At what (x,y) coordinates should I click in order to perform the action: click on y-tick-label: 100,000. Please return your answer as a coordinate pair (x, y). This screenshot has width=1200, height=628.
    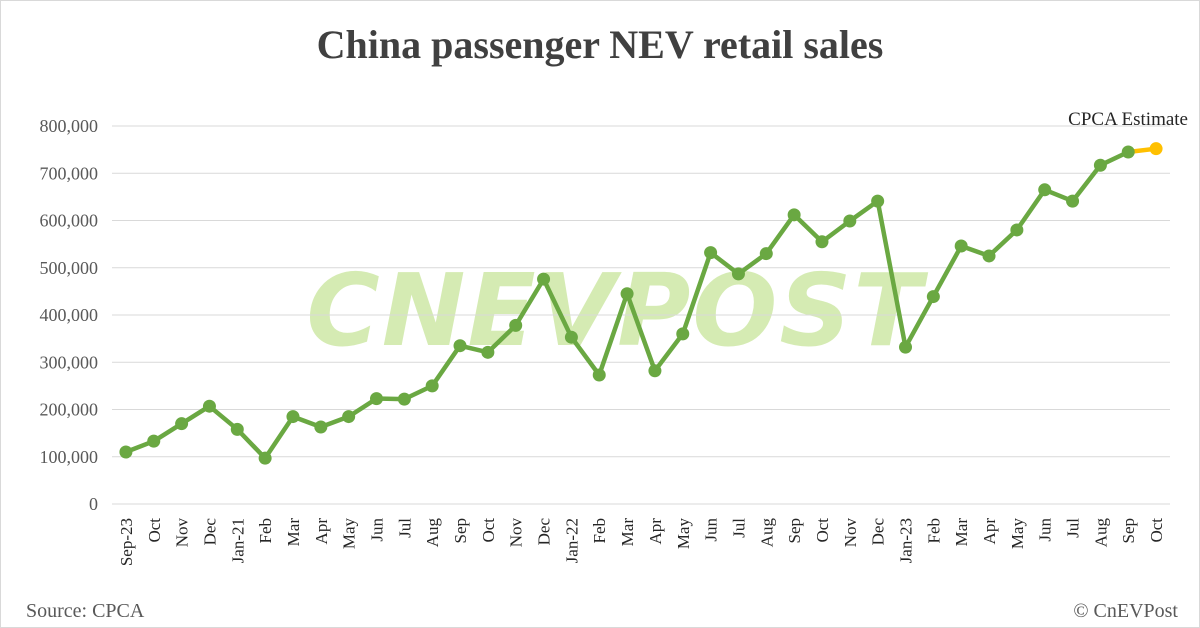
    Looking at the image, I should click on (69, 457).